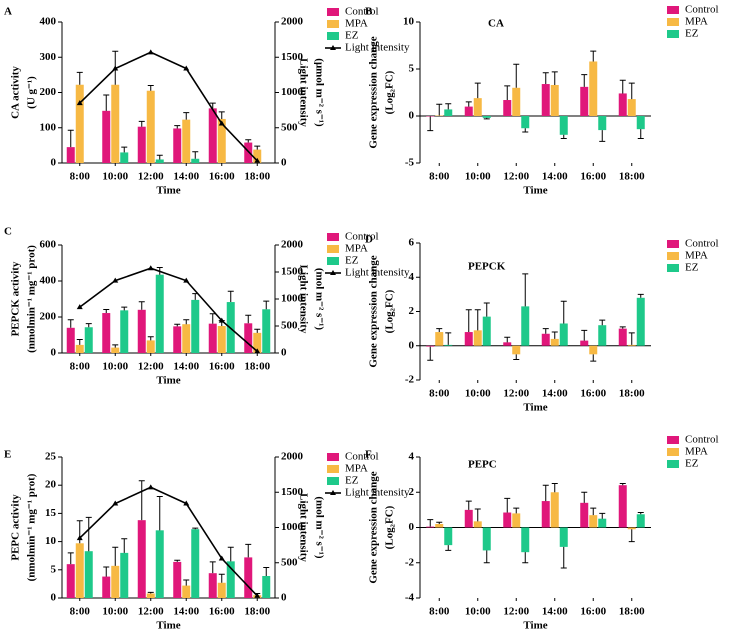 The height and width of the screenshot is (640, 729). Describe the element at coordinates (369, 12) in the screenshot. I see `panel-label: B` at that location.